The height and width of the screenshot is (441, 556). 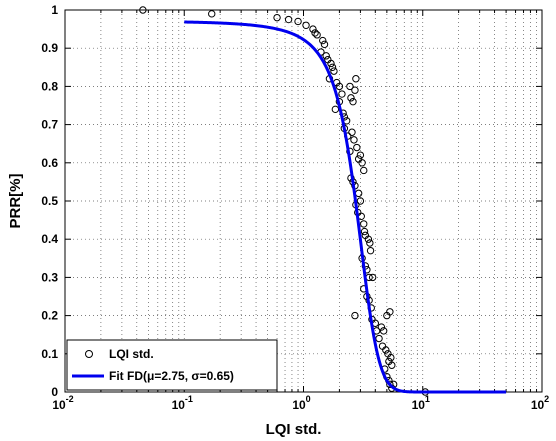 I want to click on x-tick-label: 10⁻², so click(x=62, y=403).